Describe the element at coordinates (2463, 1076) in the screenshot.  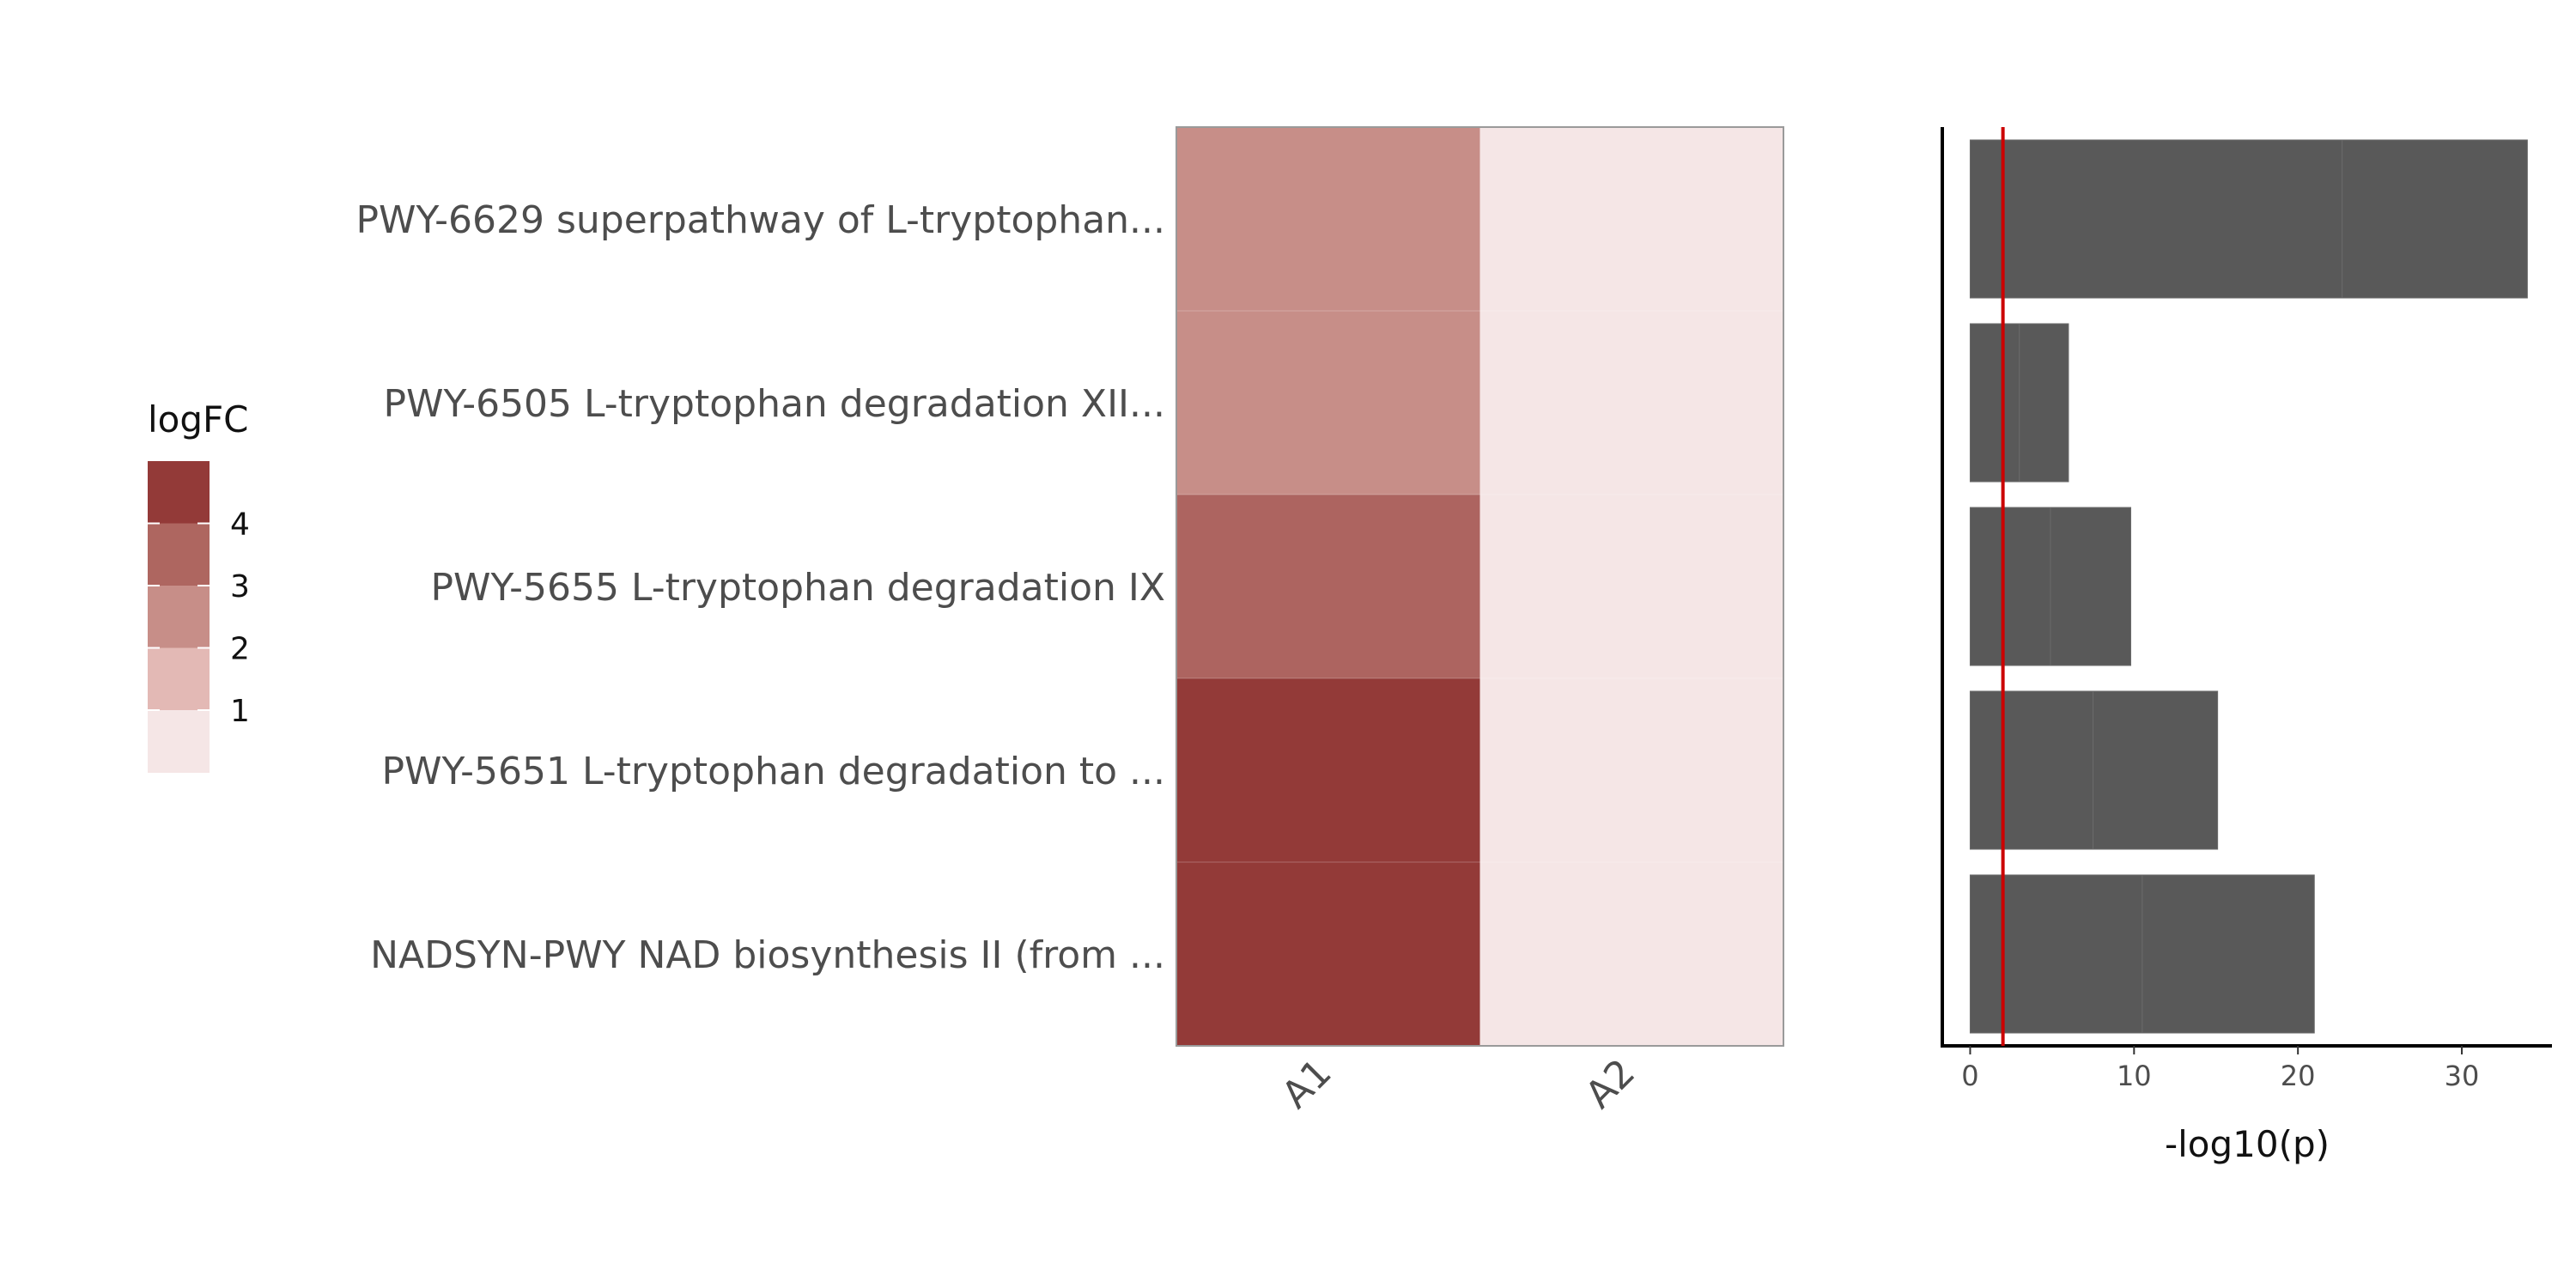
I see `x-tick-label: 30` at that location.